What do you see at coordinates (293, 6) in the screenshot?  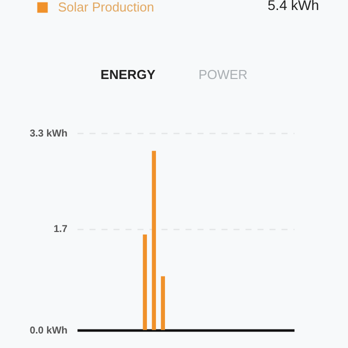 I see `text: 5.4 kWh` at bounding box center [293, 6].